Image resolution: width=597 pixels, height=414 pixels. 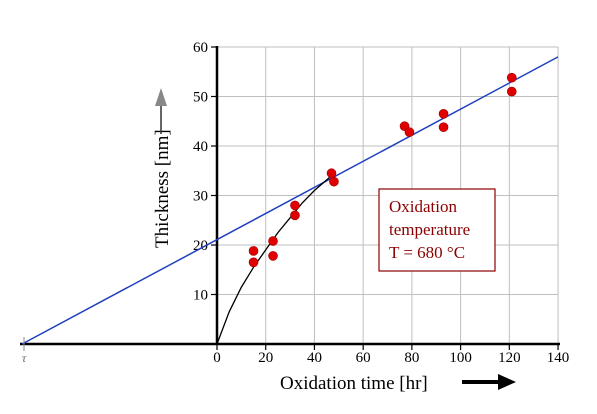 What do you see at coordinates (200, 48) in the screenshot?
I see `y-tick-label-5: 60` at bounding box center [200, 48].